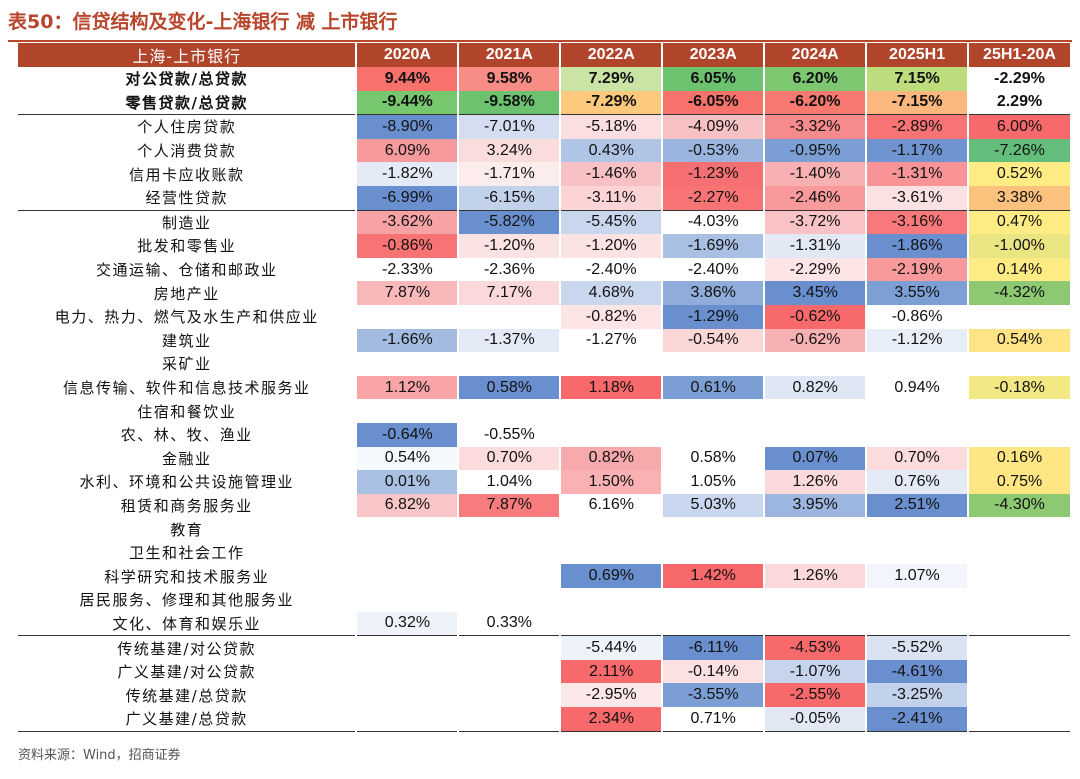 This screenshot has width=1080, height=779. What do you see at coordinates (713, 55) in the screenshot?
I see `header-2023a: 2023A` at bounding box center [713, 55].